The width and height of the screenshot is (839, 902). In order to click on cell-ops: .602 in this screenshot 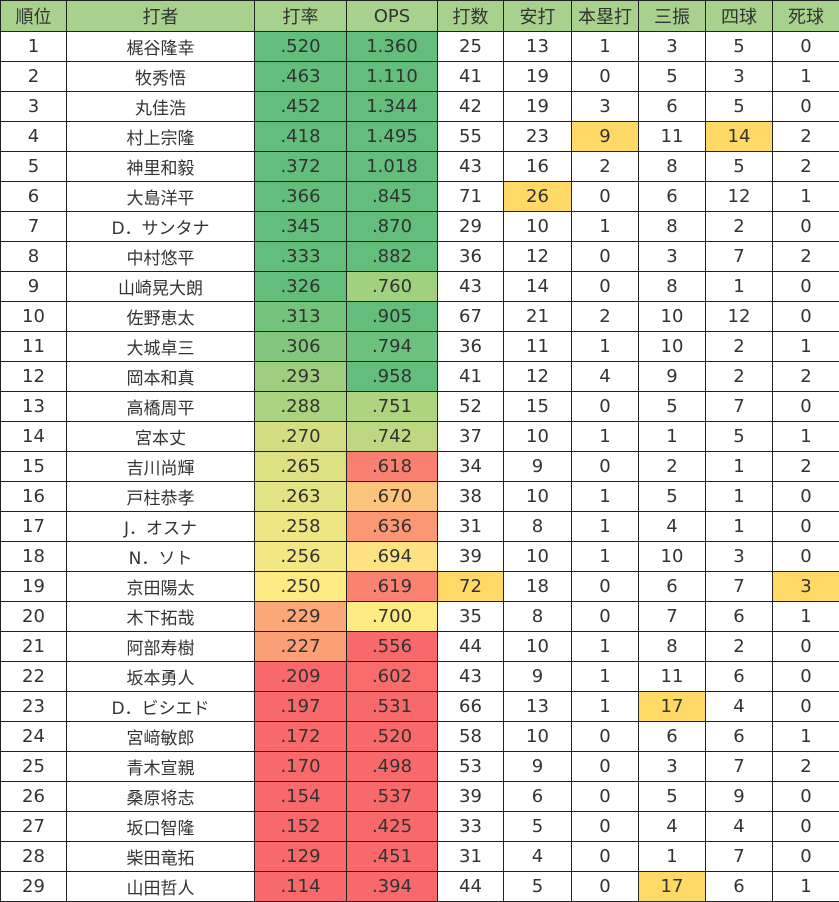, I will do `click(392, 677)`.